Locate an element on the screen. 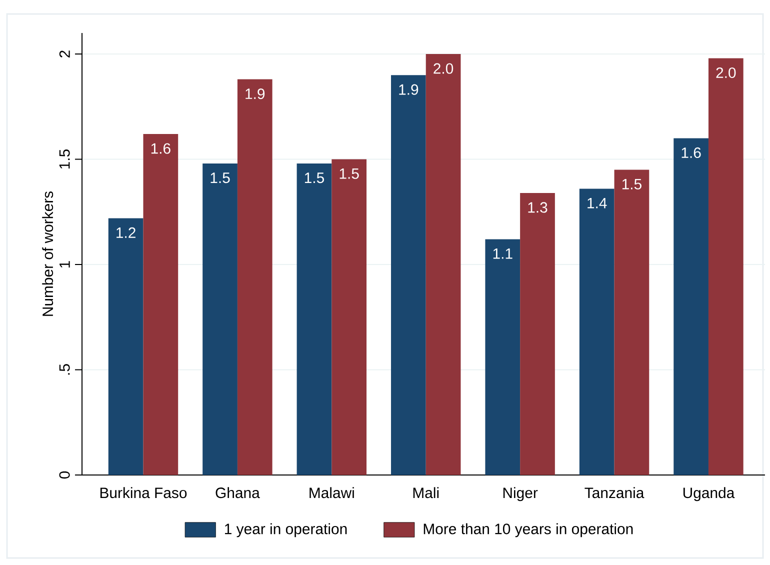 Image resolution: width=770 pixels, height=565 pixels. data-label: 1.3 is located at coordinates (538, 207).